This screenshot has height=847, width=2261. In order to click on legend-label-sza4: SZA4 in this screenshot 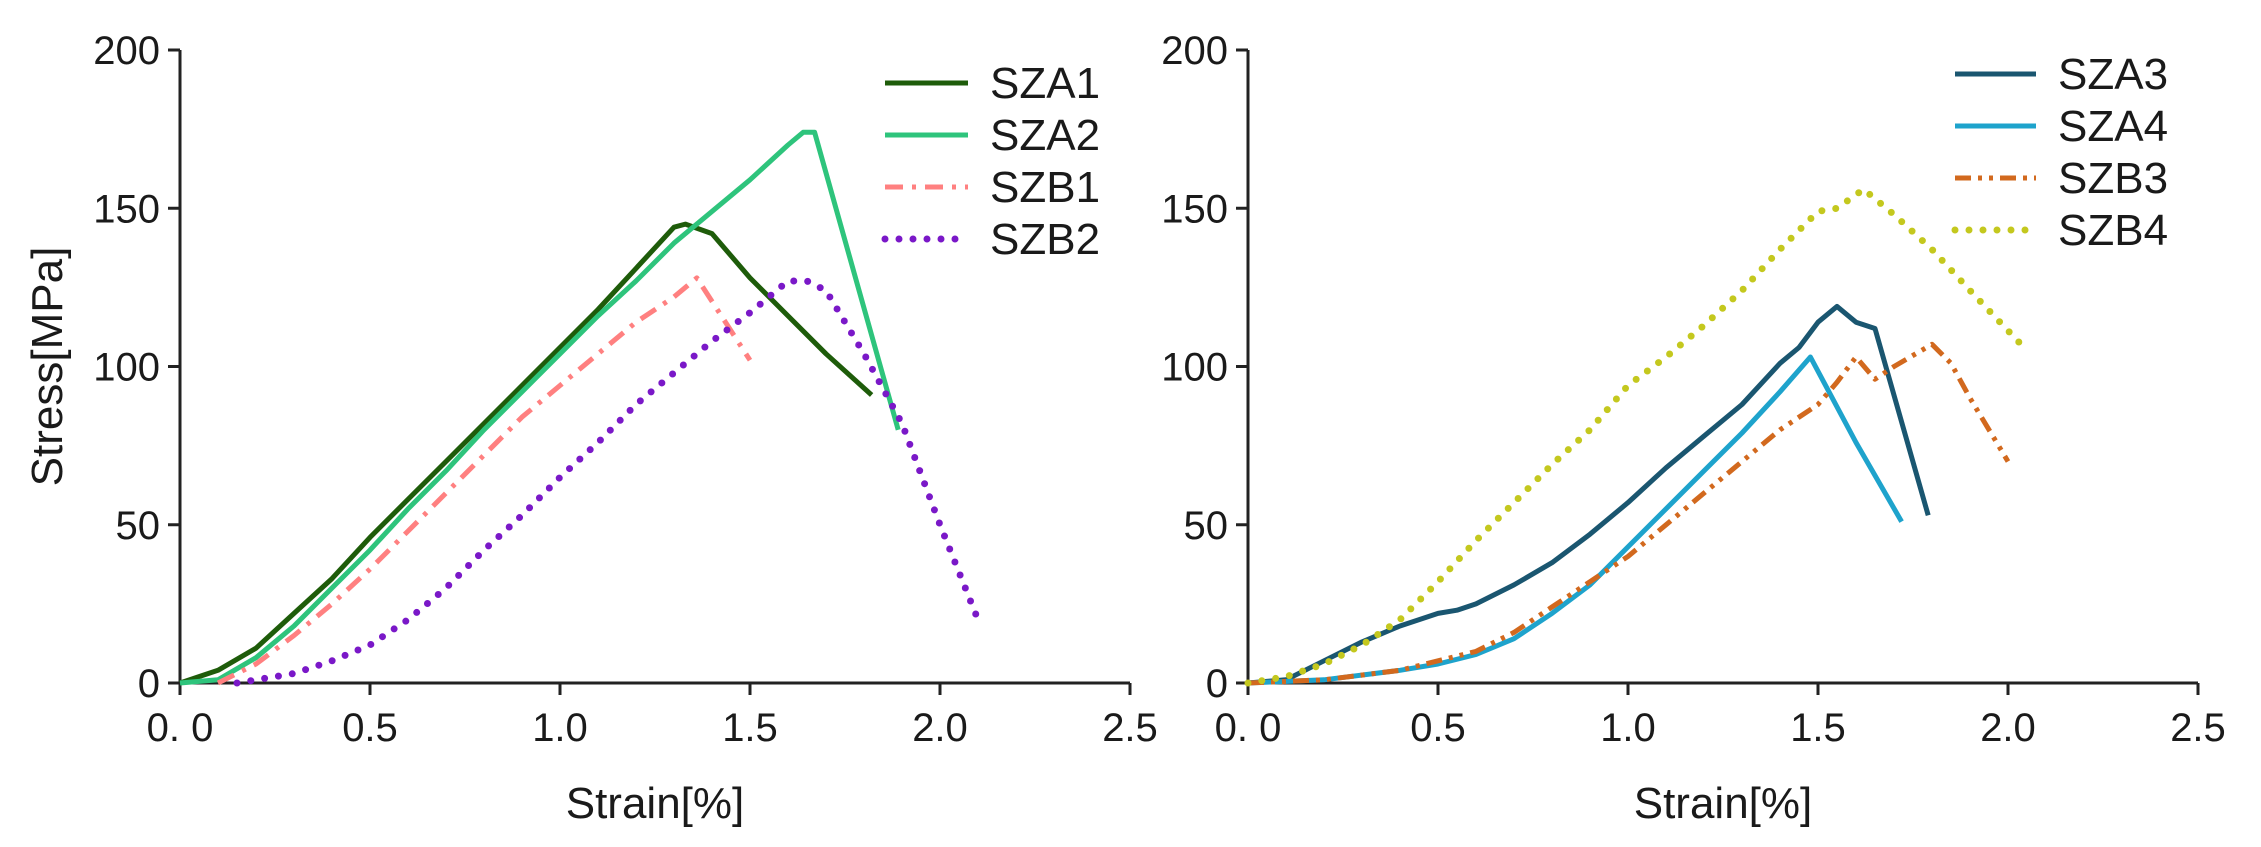, I will do `click(2113, 126)`.